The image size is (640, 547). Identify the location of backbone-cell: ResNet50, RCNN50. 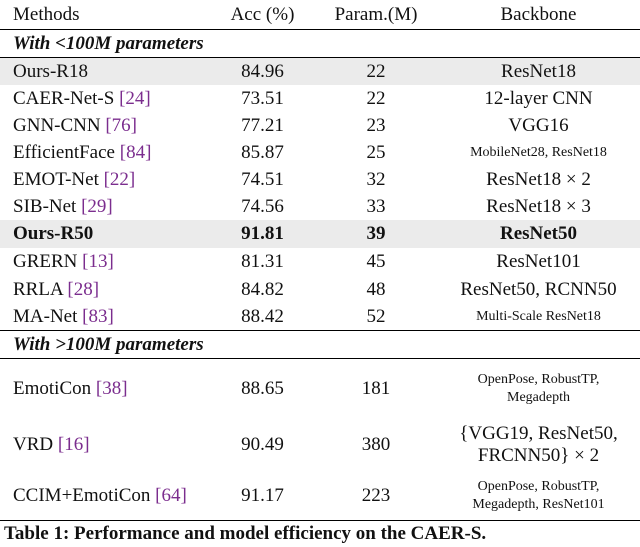
(538, 290).